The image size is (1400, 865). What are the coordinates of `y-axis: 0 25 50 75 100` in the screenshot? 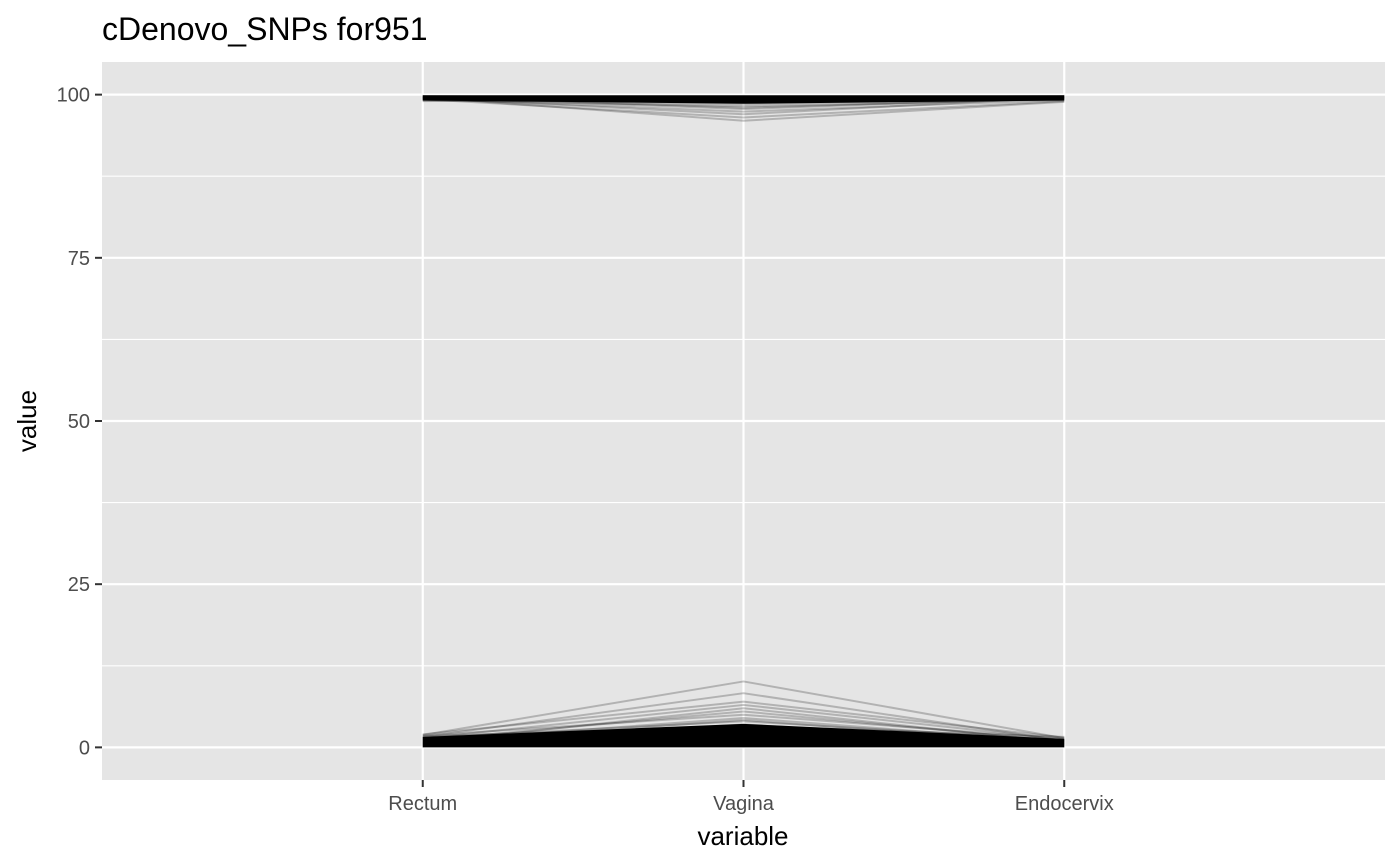 It's located at (79, 422).